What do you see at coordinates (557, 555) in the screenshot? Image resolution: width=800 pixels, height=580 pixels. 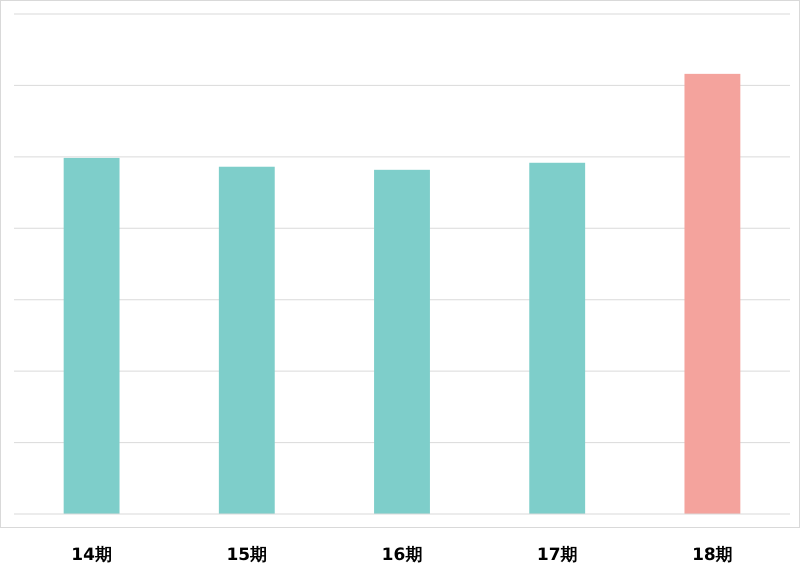 I see `x-tick-label: 17期` at bounding box center [557, 555].